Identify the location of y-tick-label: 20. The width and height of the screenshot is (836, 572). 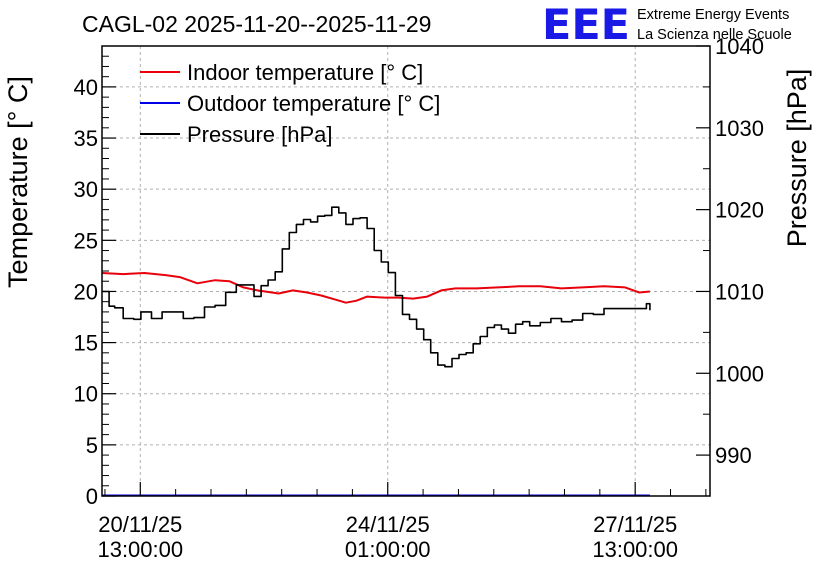
(86, 291).